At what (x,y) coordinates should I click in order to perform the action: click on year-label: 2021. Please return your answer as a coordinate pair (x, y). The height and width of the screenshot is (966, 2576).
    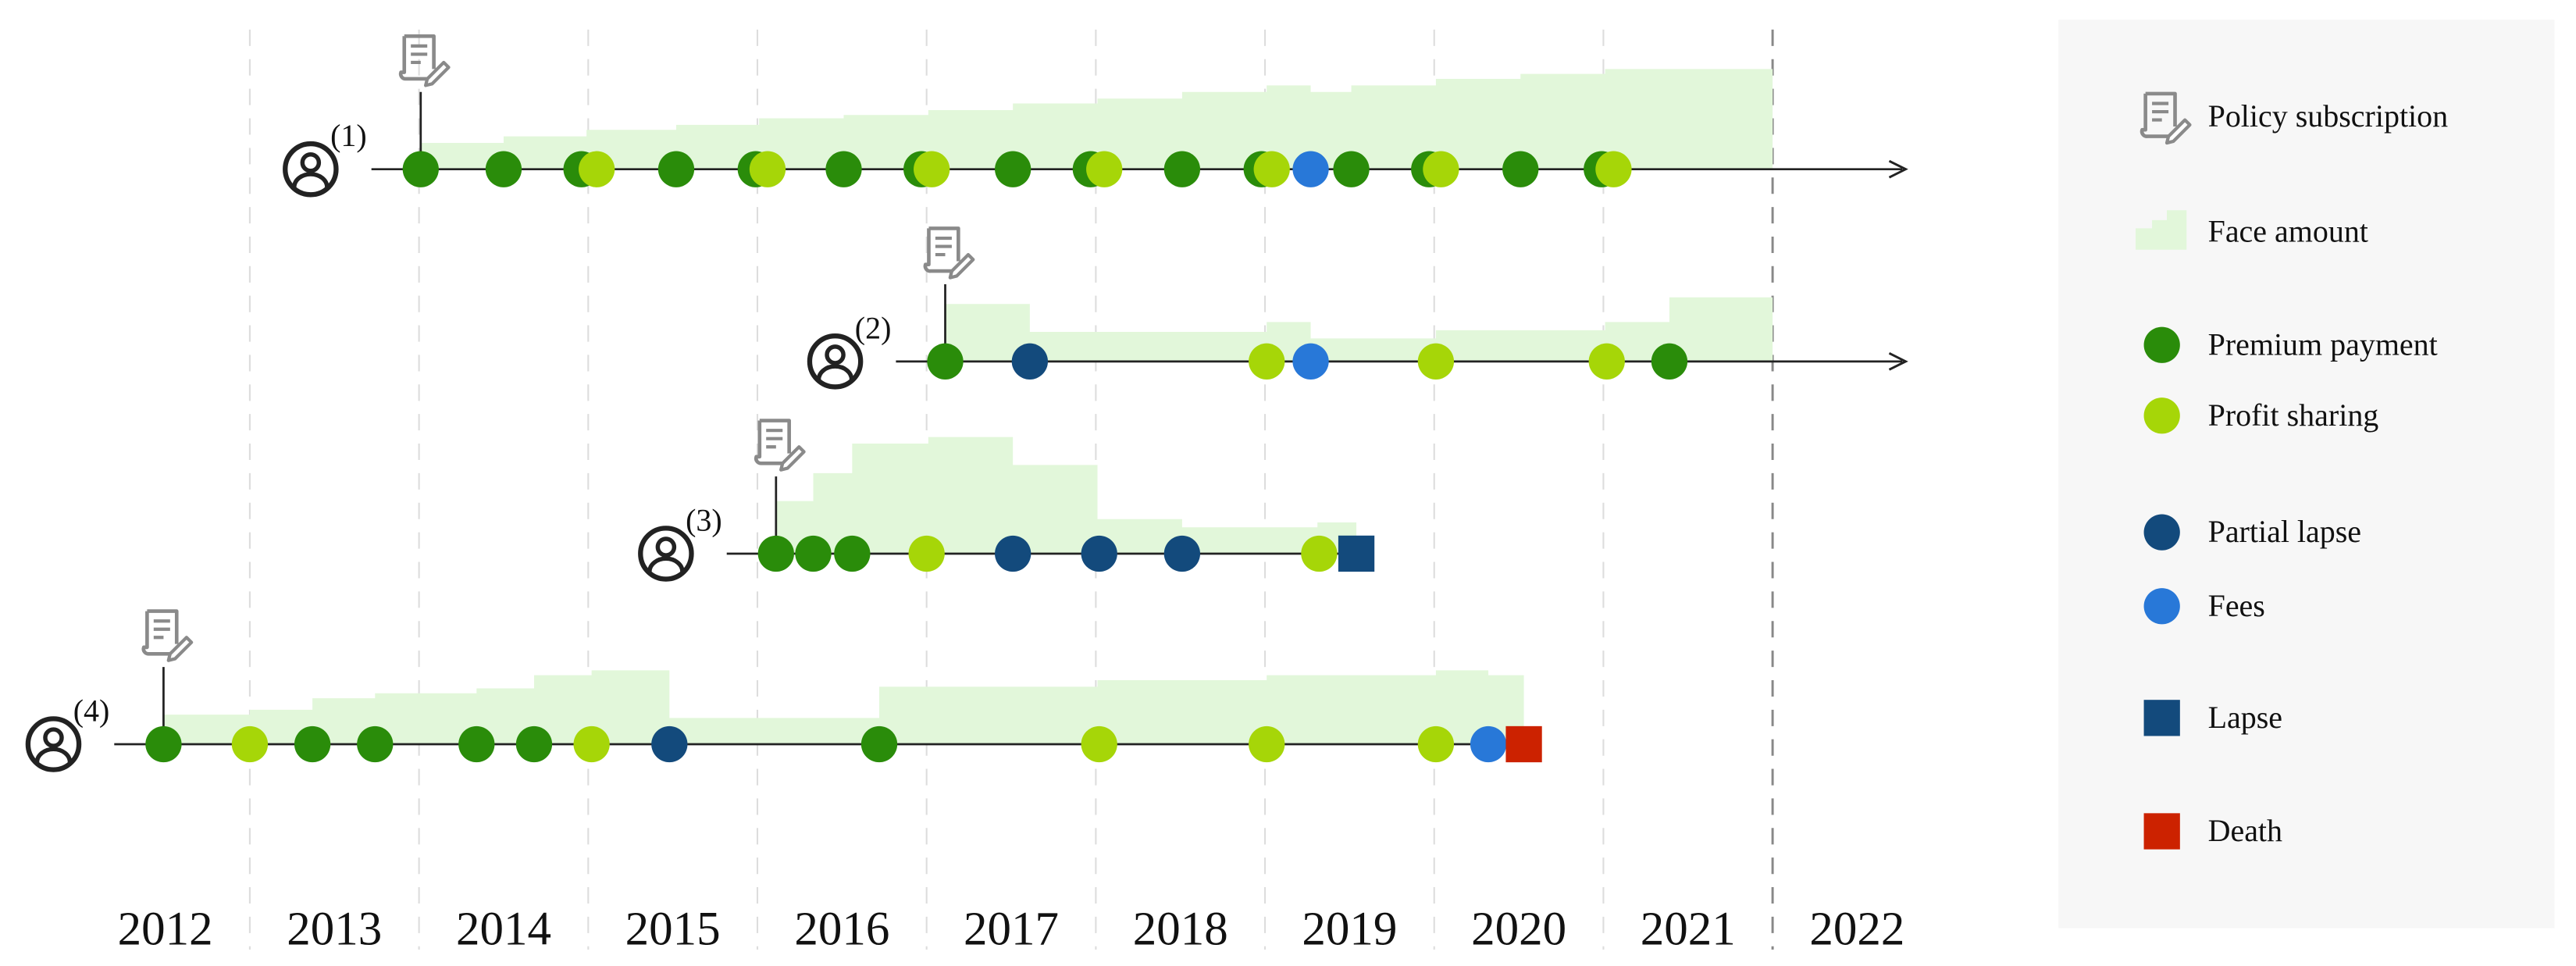
    Looking at the image, I should click on (1689, 930).